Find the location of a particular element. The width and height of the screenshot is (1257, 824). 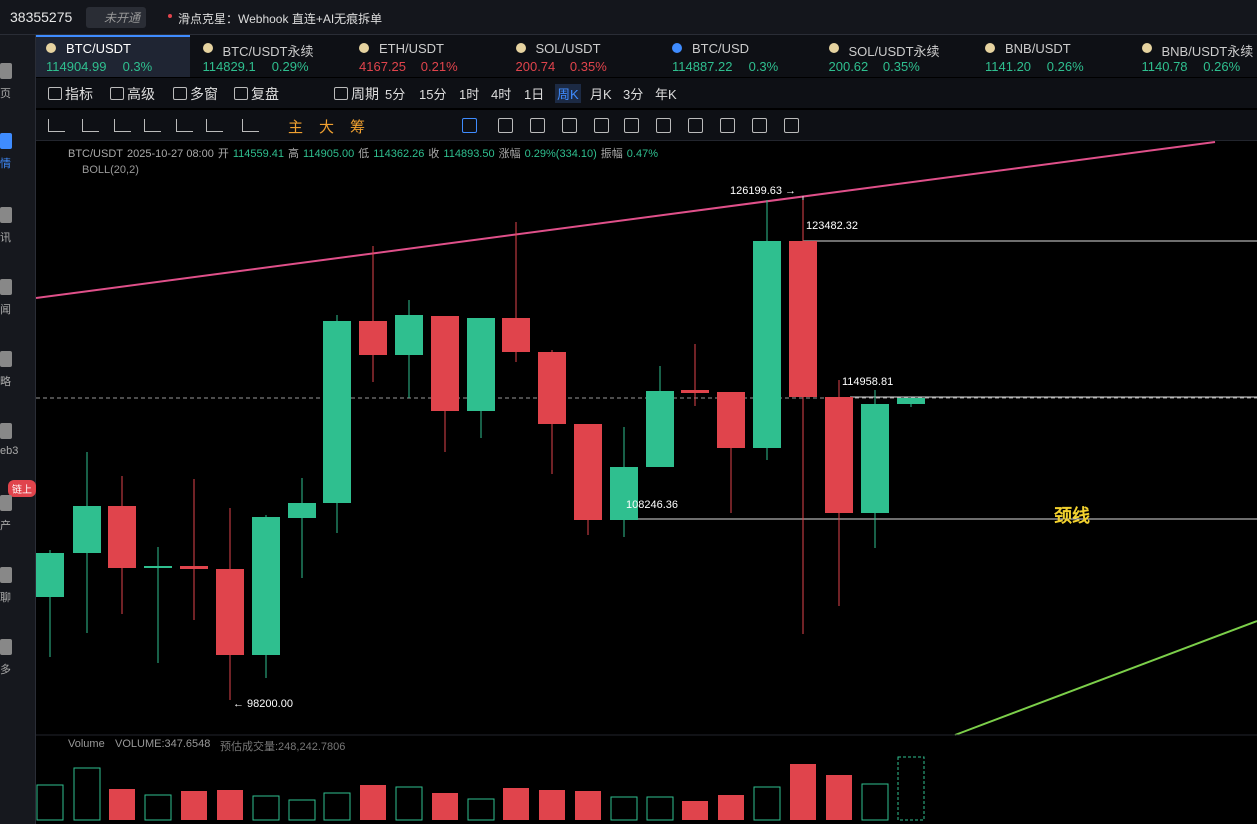

volume-estimate: 预估成交量:248,242.7806 is located at coordinates (283, 747).